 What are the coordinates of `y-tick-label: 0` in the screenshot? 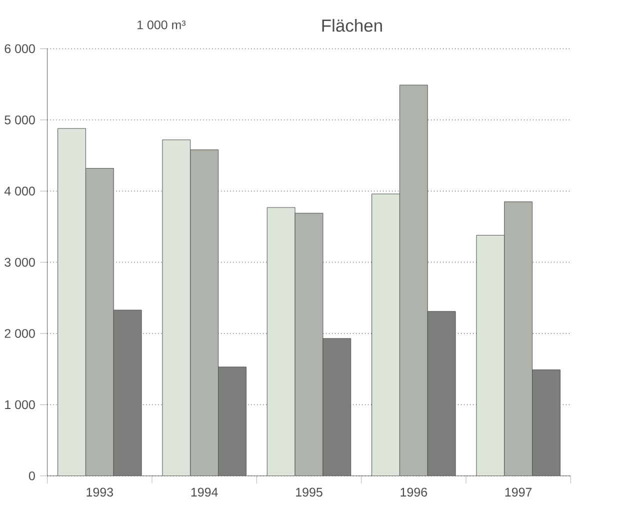 It's located at (31, 476).